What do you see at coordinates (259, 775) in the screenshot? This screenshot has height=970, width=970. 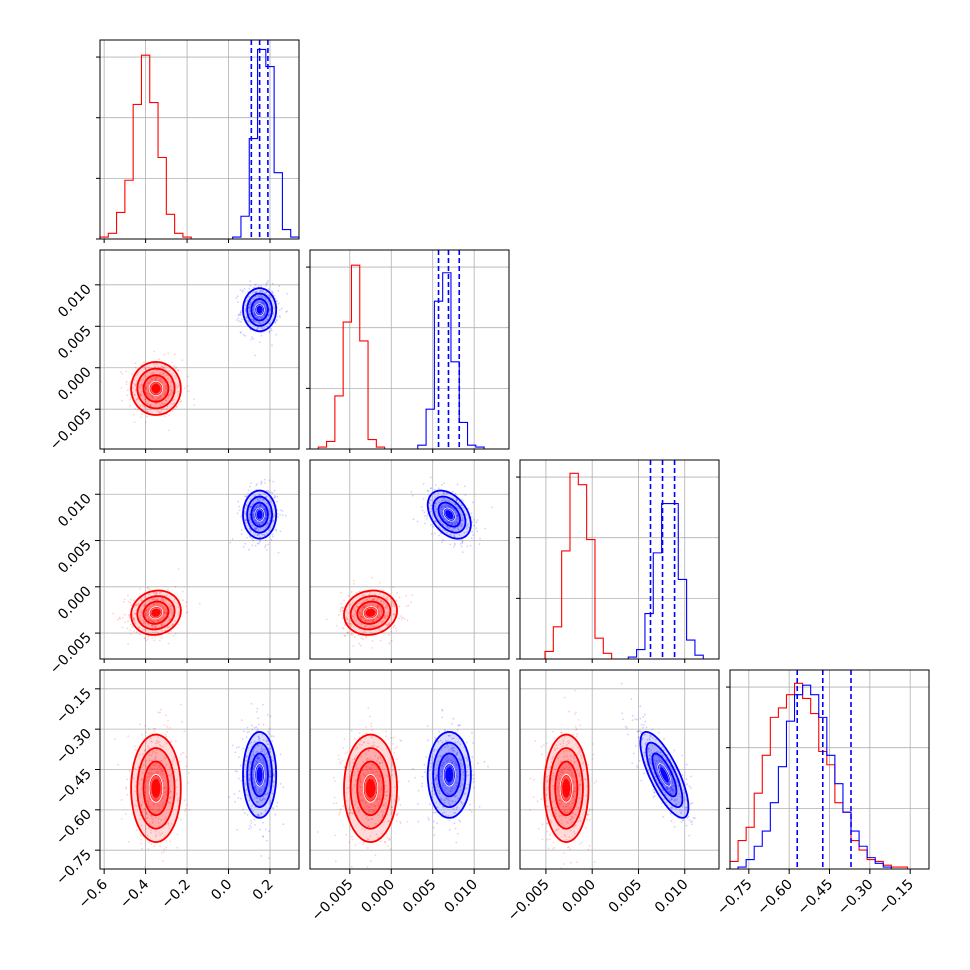 I see `contour-line-inner` at bounding box center [259, 775].